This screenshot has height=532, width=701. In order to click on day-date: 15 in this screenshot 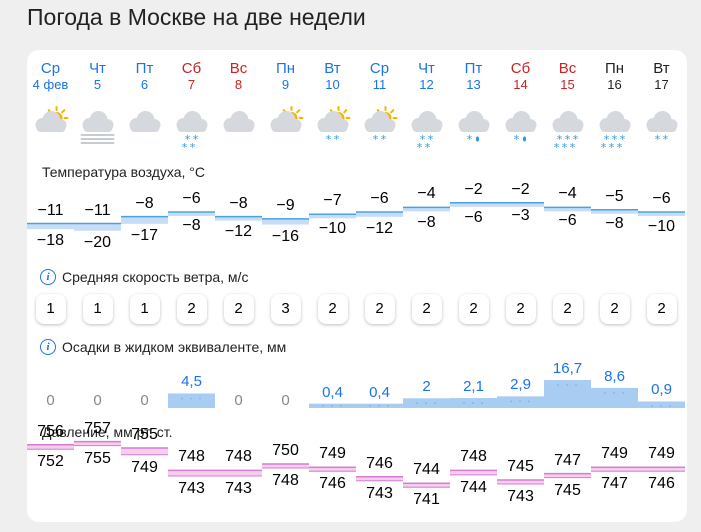, I will do `click(567, 84)`.